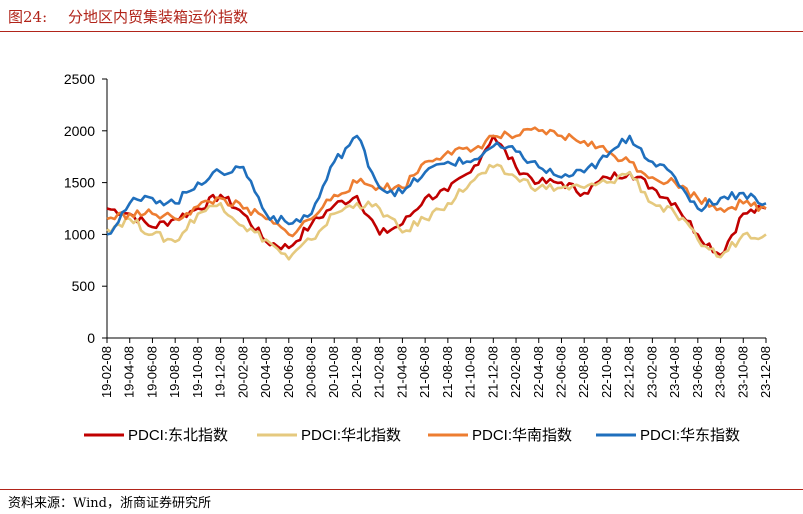  I want to click on y-tick-label: 2500, so click(79, 79).